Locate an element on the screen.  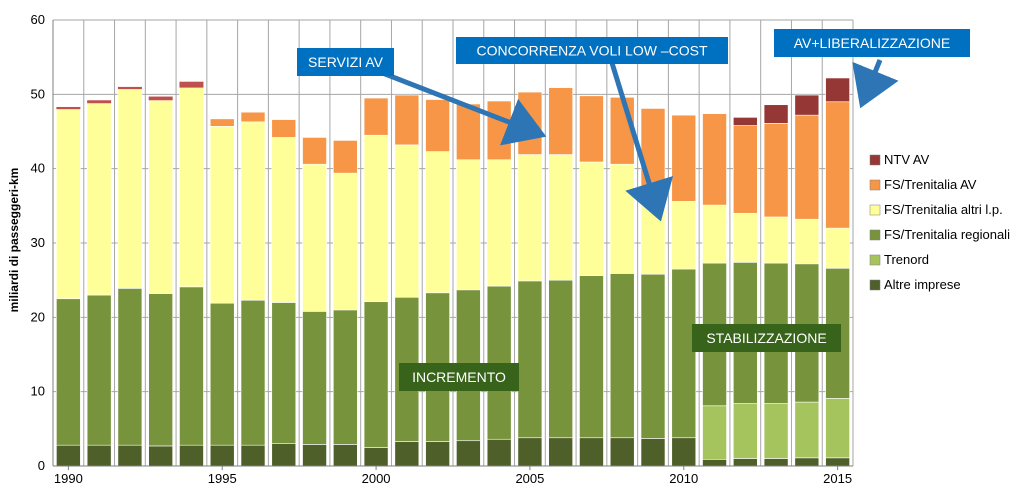
bar-segment-fs-trenitalia-altri-l-p--2007 is located at coordinates (591, 219).